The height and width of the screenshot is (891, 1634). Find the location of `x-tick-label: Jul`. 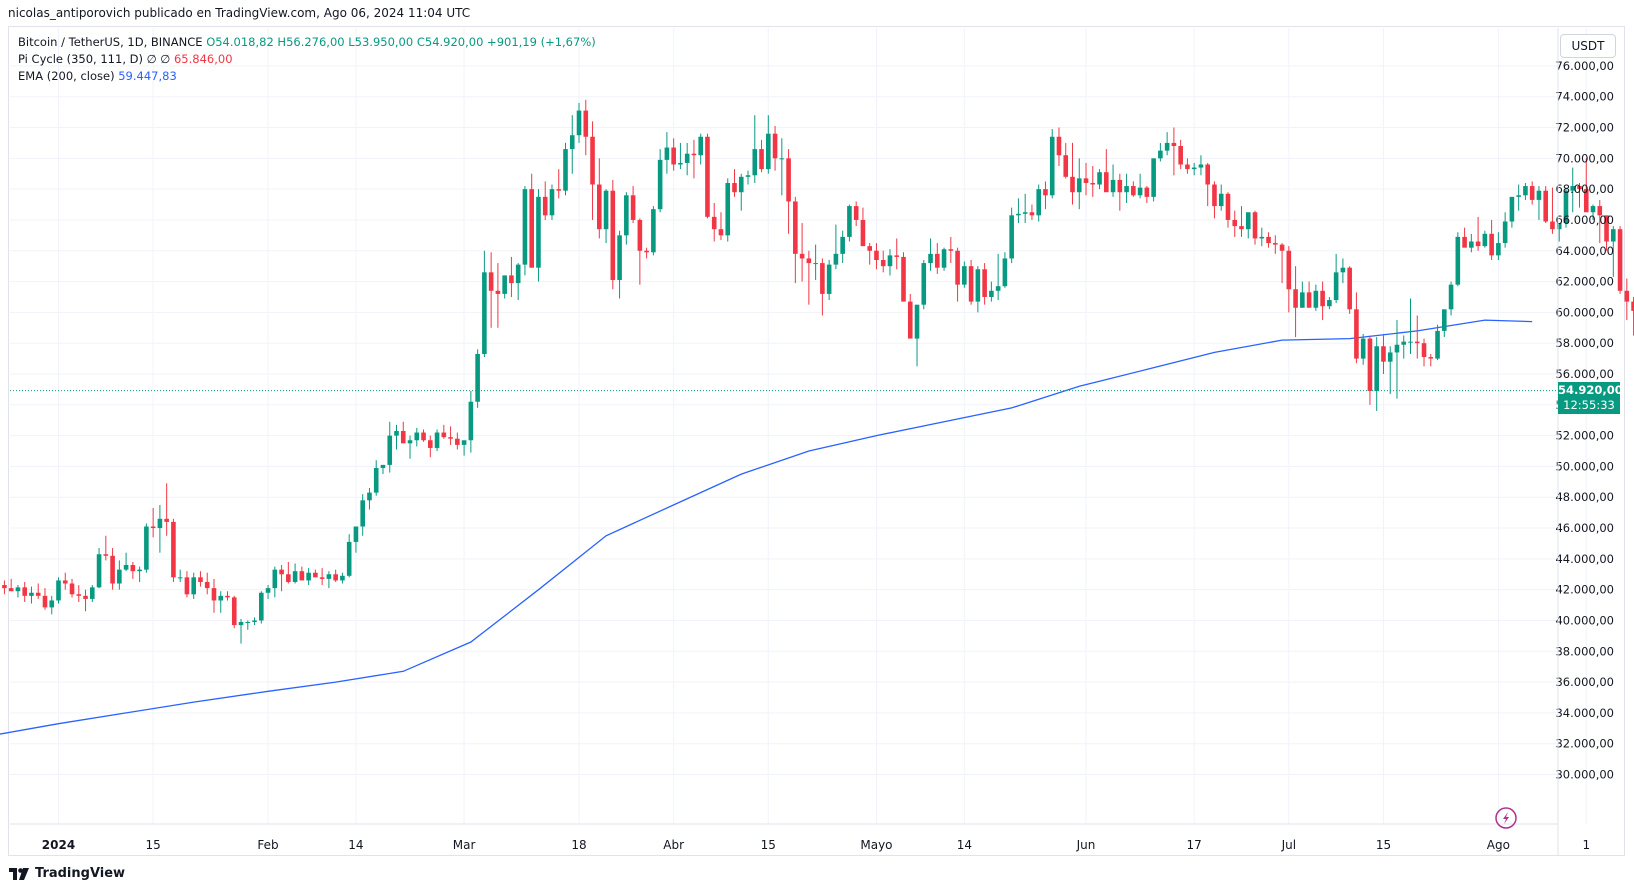

x-tick-label: Jul is located at coordinates (1288, 845).